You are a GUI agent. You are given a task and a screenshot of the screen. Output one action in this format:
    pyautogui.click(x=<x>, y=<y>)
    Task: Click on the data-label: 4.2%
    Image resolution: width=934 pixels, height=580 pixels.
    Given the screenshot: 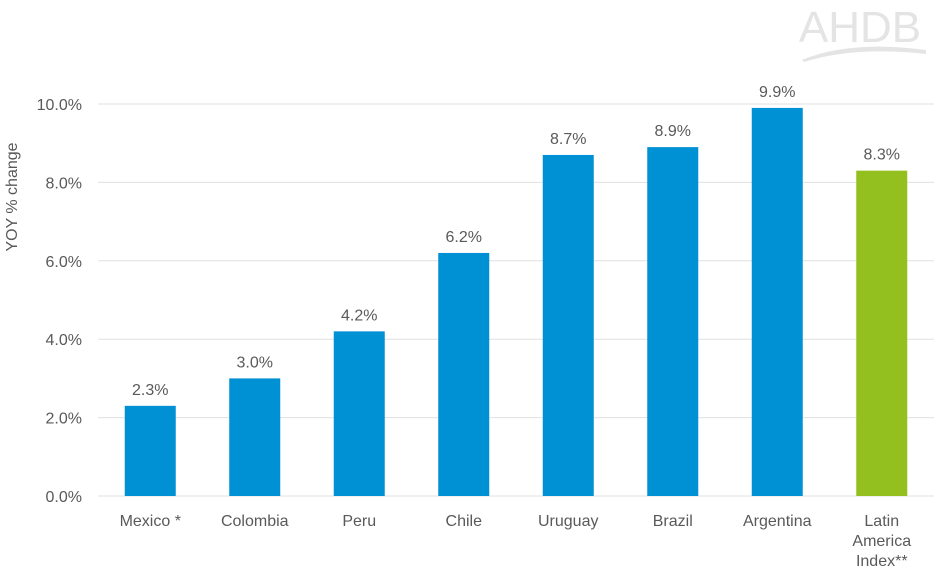 What is the action you would take?
    pyautogui.click(x=359, y=315)
    